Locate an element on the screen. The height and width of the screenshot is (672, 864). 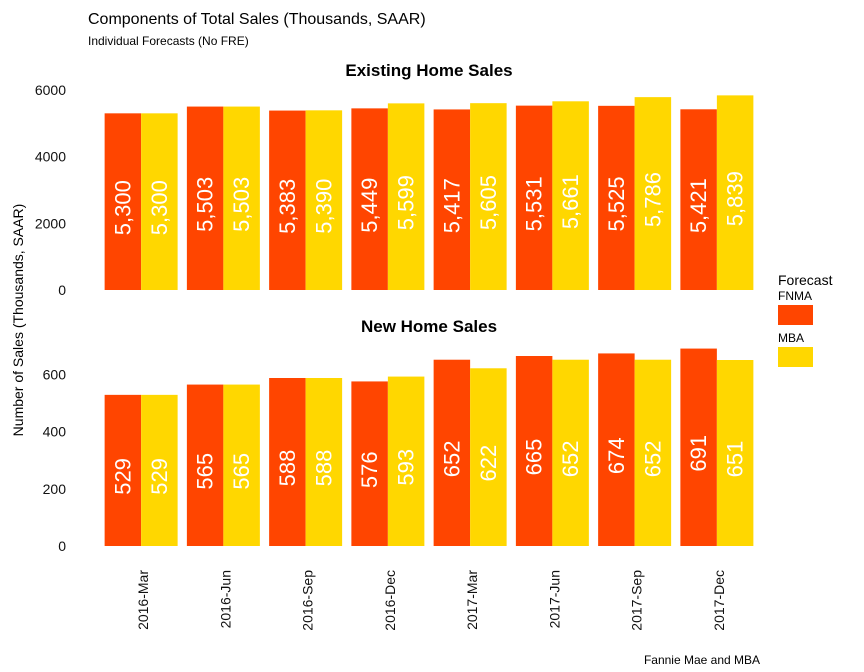
y-tick-label: 4000 is located at coordinates (50, 157).